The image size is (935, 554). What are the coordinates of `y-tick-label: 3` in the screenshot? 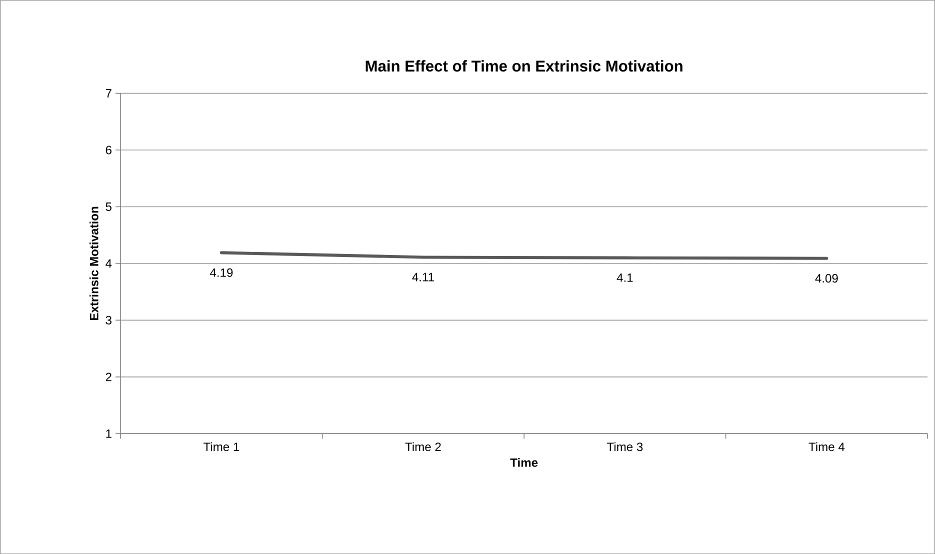 It's located at (109, 320).